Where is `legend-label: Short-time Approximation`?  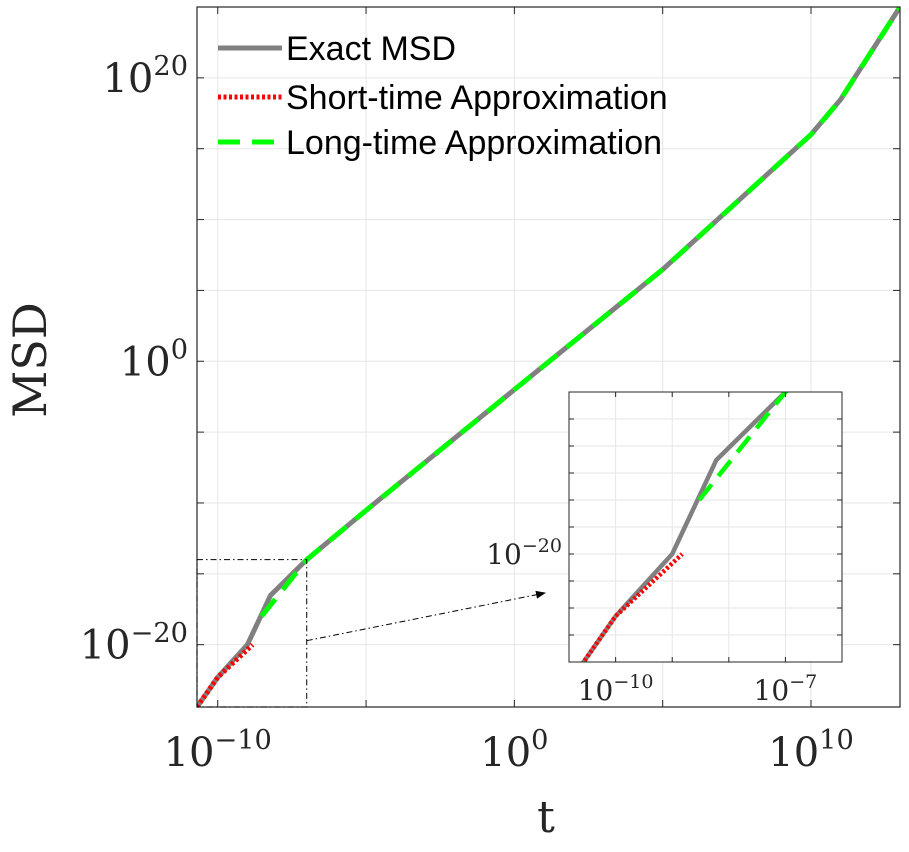 legend-label: Short-time Approximation is located at coordinates (477, 98).